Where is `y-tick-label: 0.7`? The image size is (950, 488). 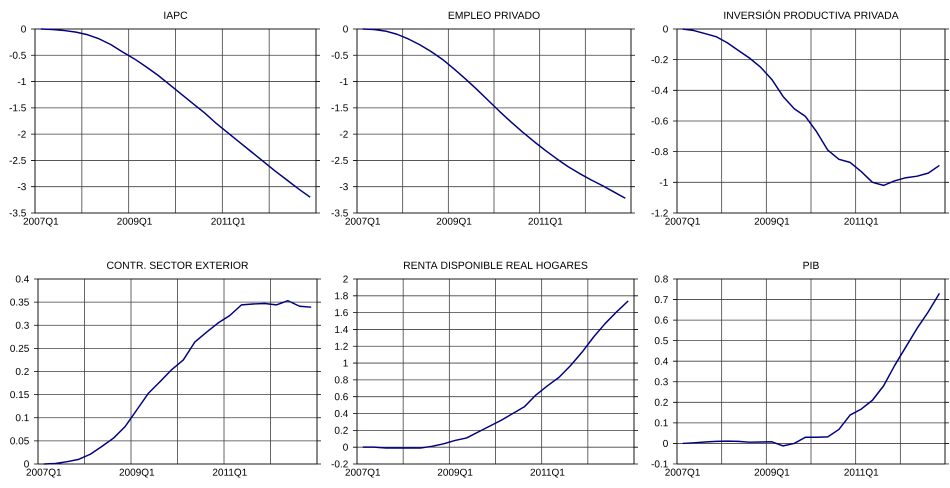 y-tick-label: 0.7 is located at coordinates (661, 300).